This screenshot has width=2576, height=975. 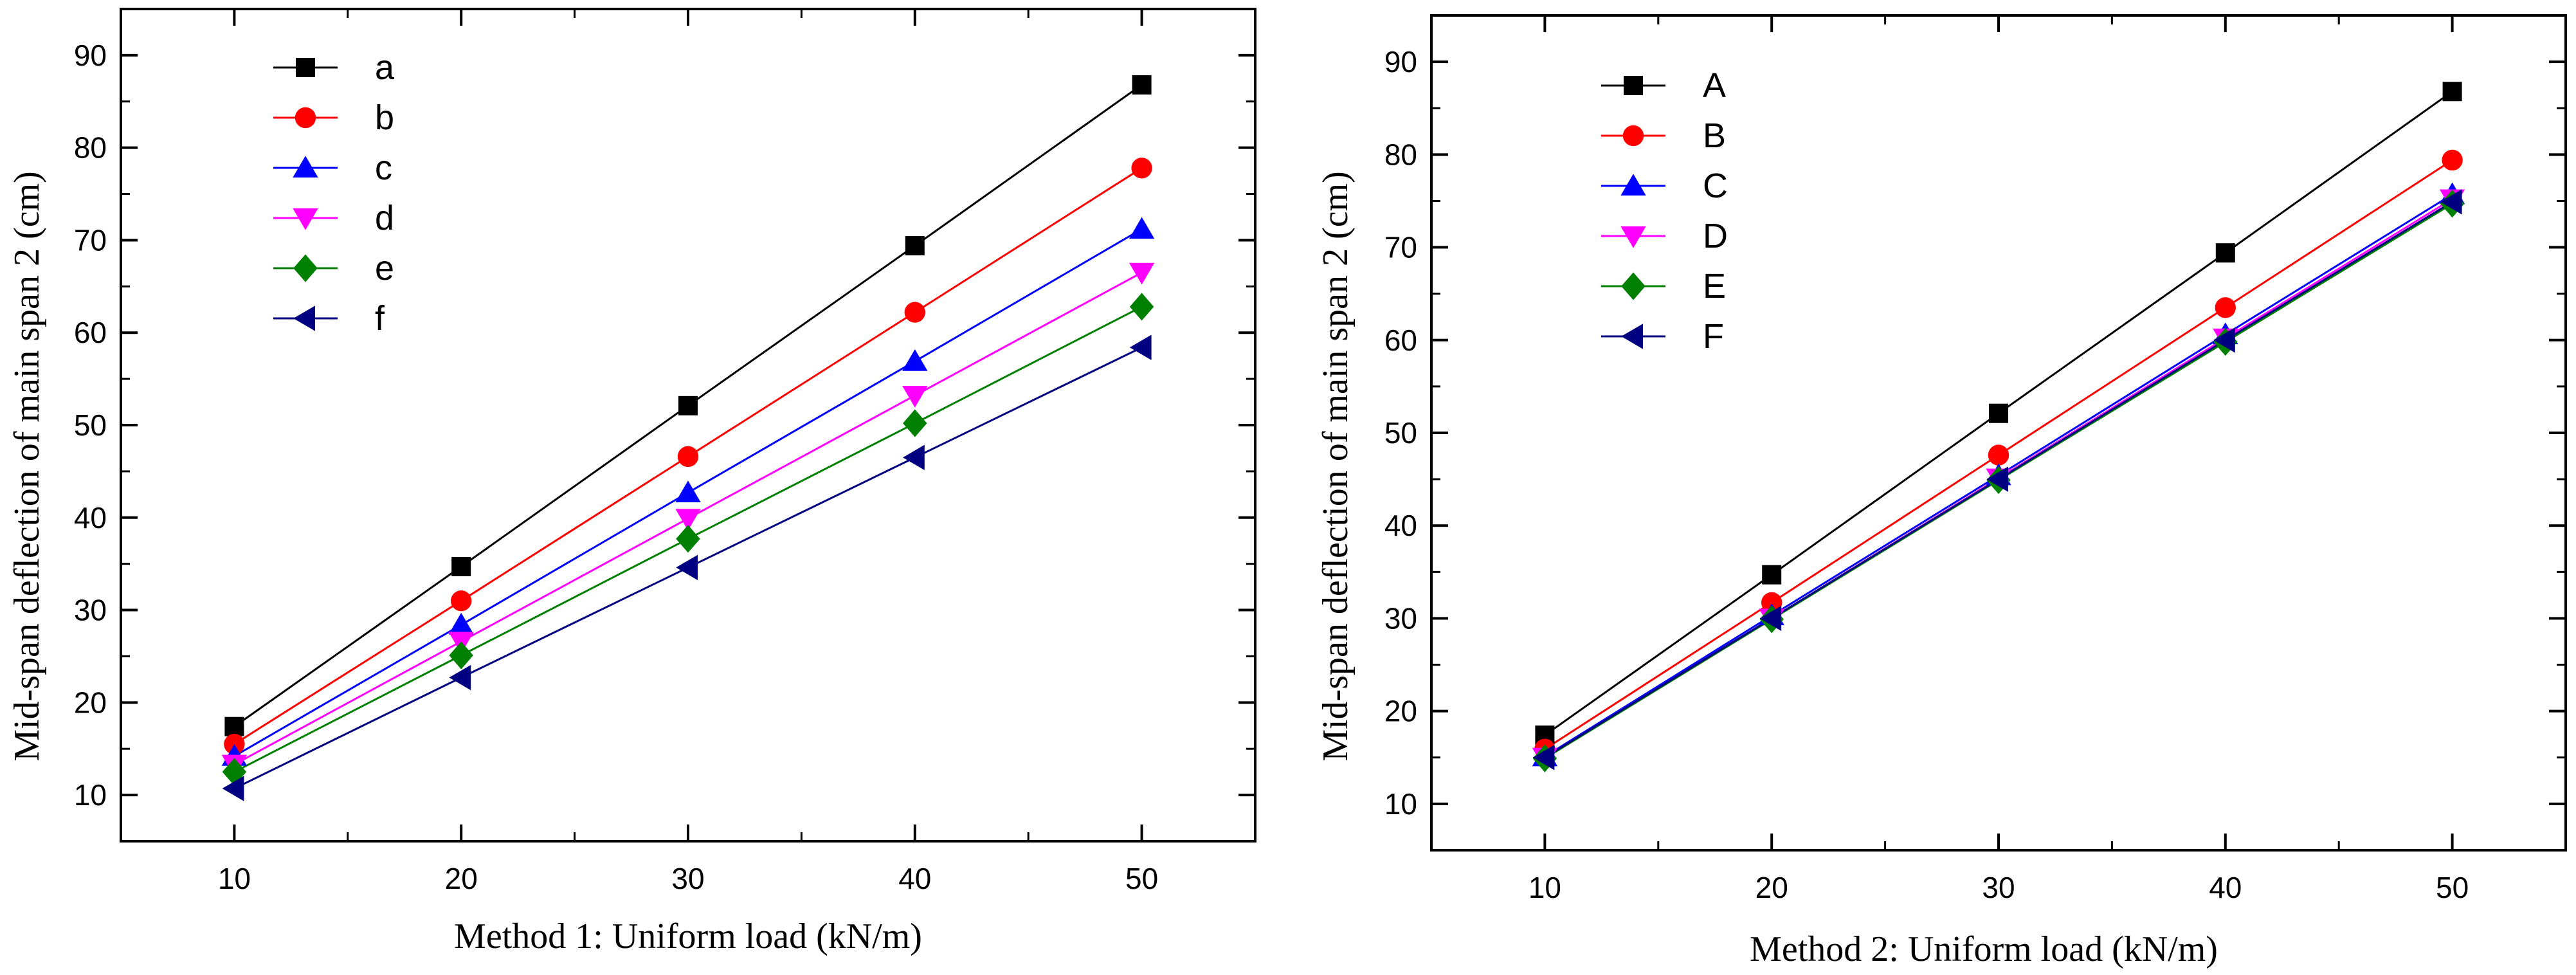 I want to click on legend-marker-d, so click(x=305, y=219).